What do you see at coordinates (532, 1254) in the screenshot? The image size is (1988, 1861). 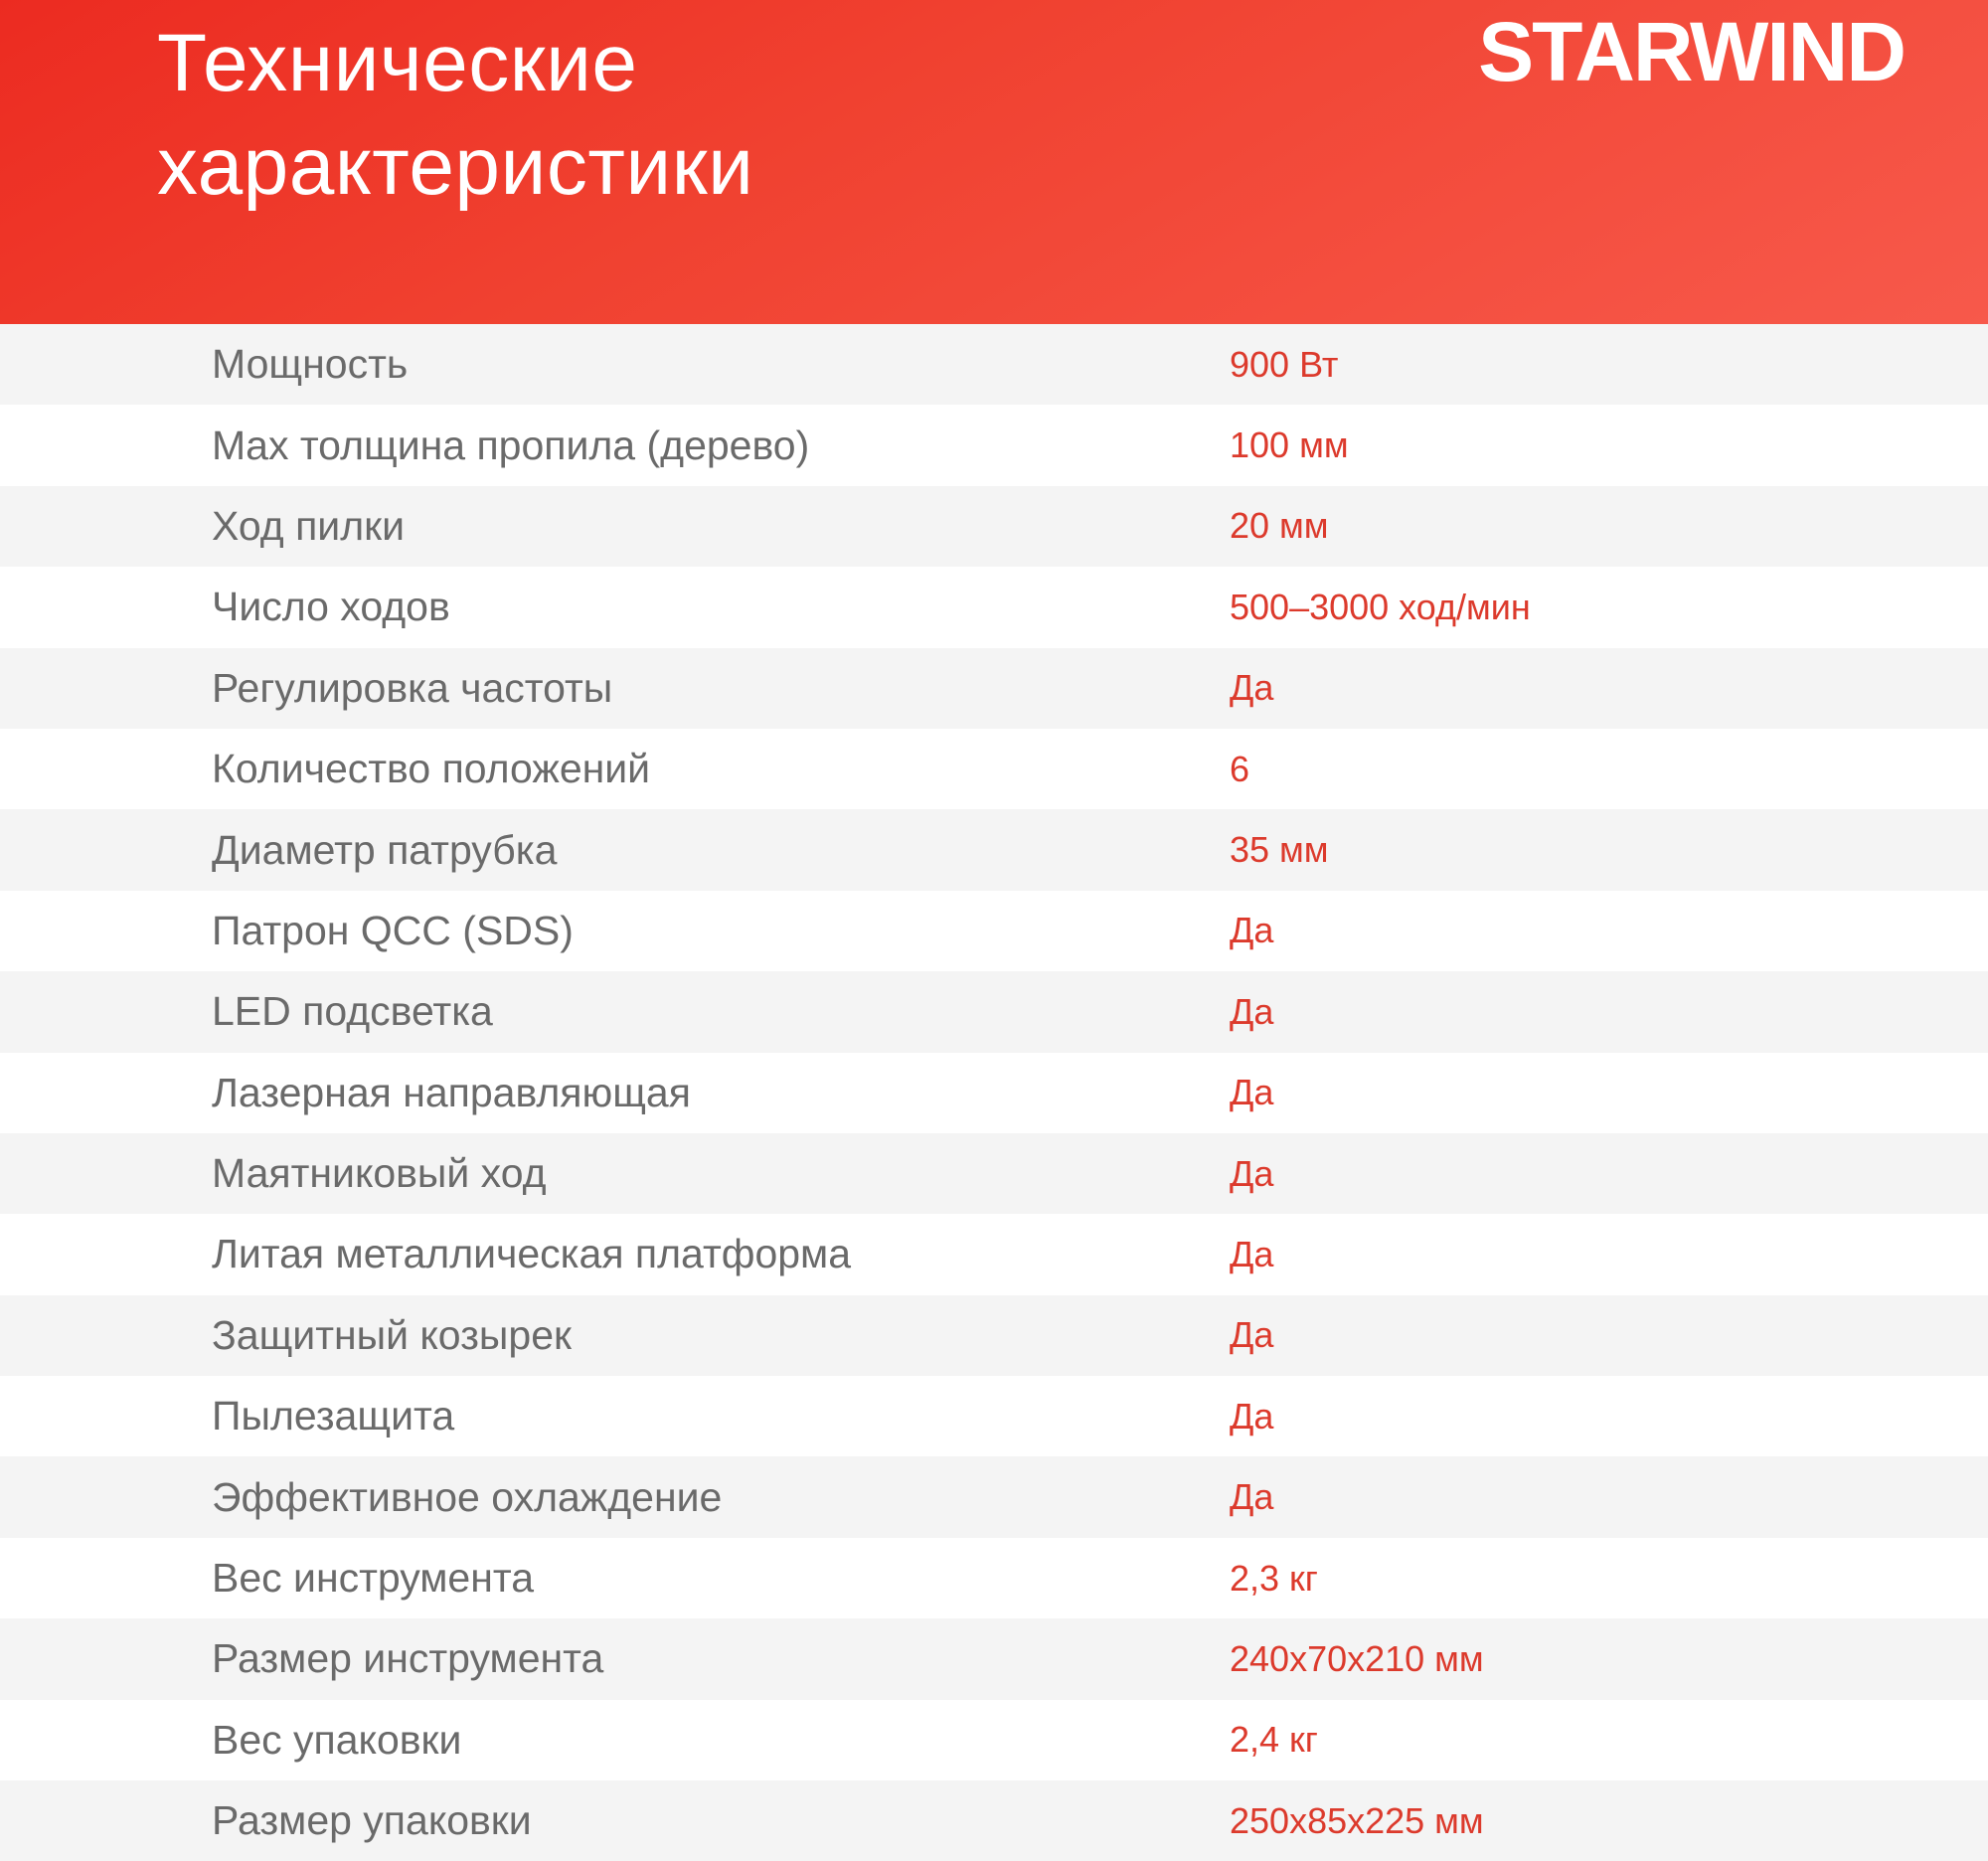 I see `spec-label: Литая металлическая платформа` at bounding box center [532, 1254].